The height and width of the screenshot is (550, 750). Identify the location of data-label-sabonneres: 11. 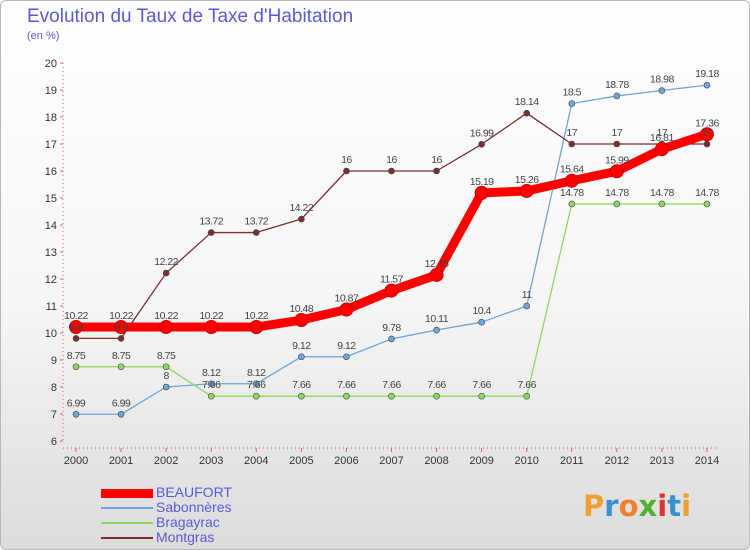
(527, 295).